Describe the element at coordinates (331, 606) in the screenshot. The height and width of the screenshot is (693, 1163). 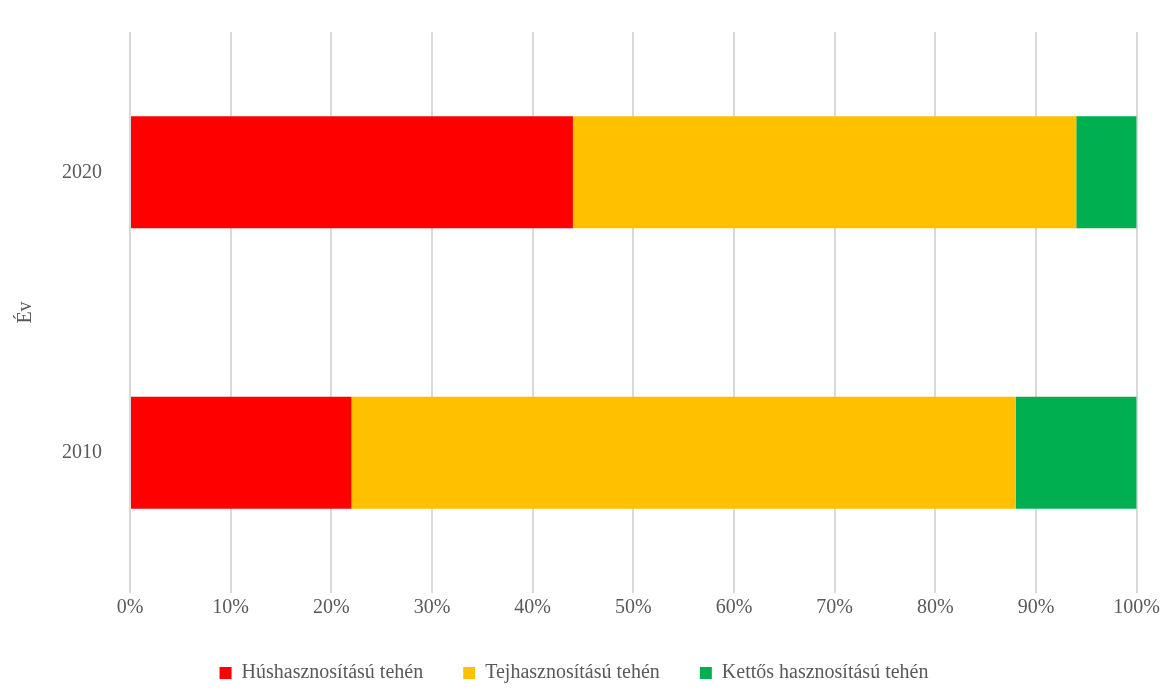
I see `x-tick-label: 20%` at that location.